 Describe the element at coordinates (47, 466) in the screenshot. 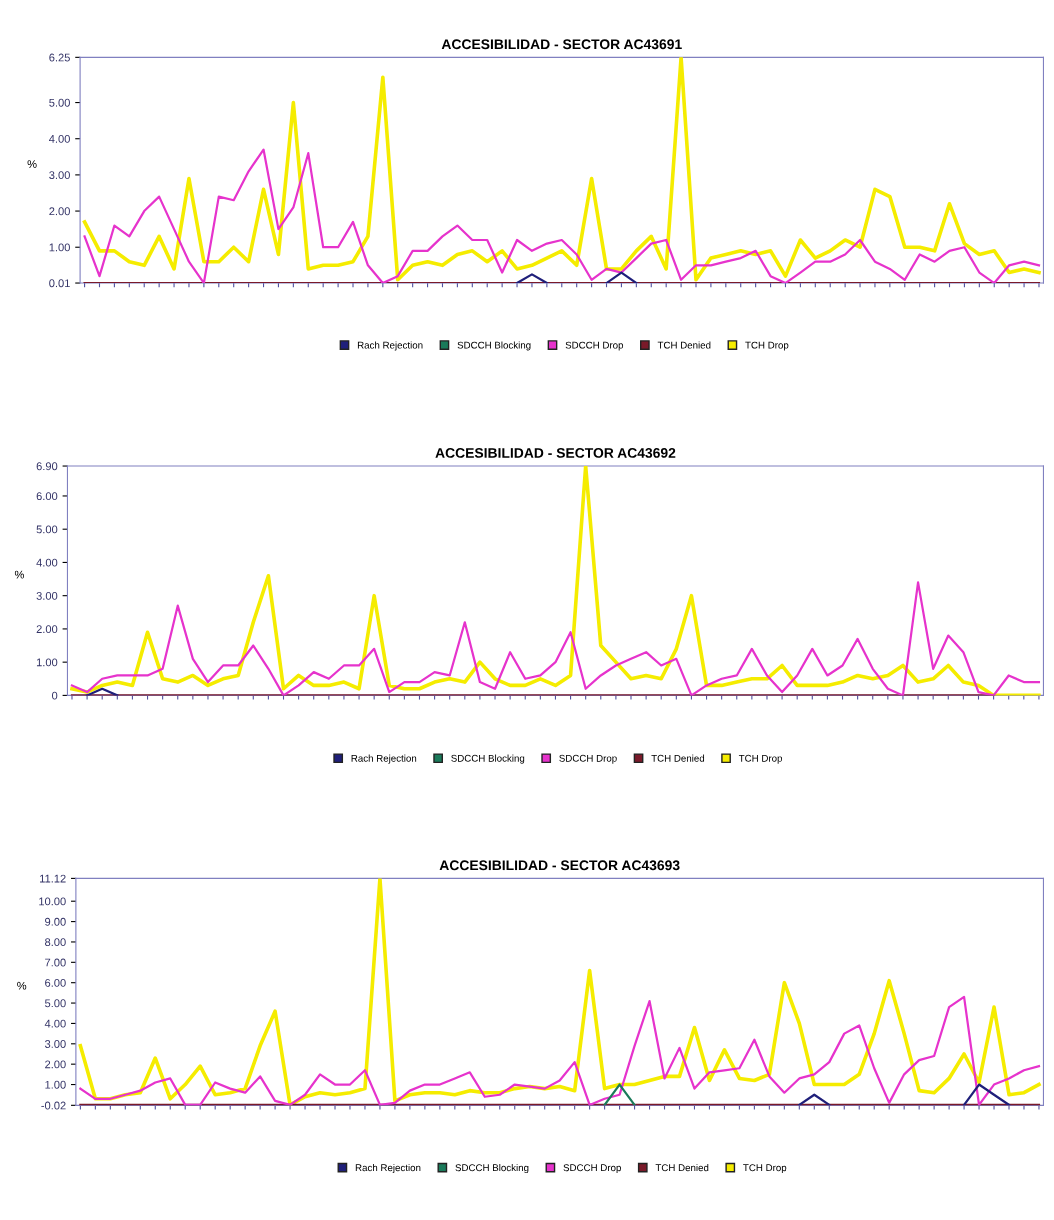

I see `y-tick-label: 6.90` at that location.